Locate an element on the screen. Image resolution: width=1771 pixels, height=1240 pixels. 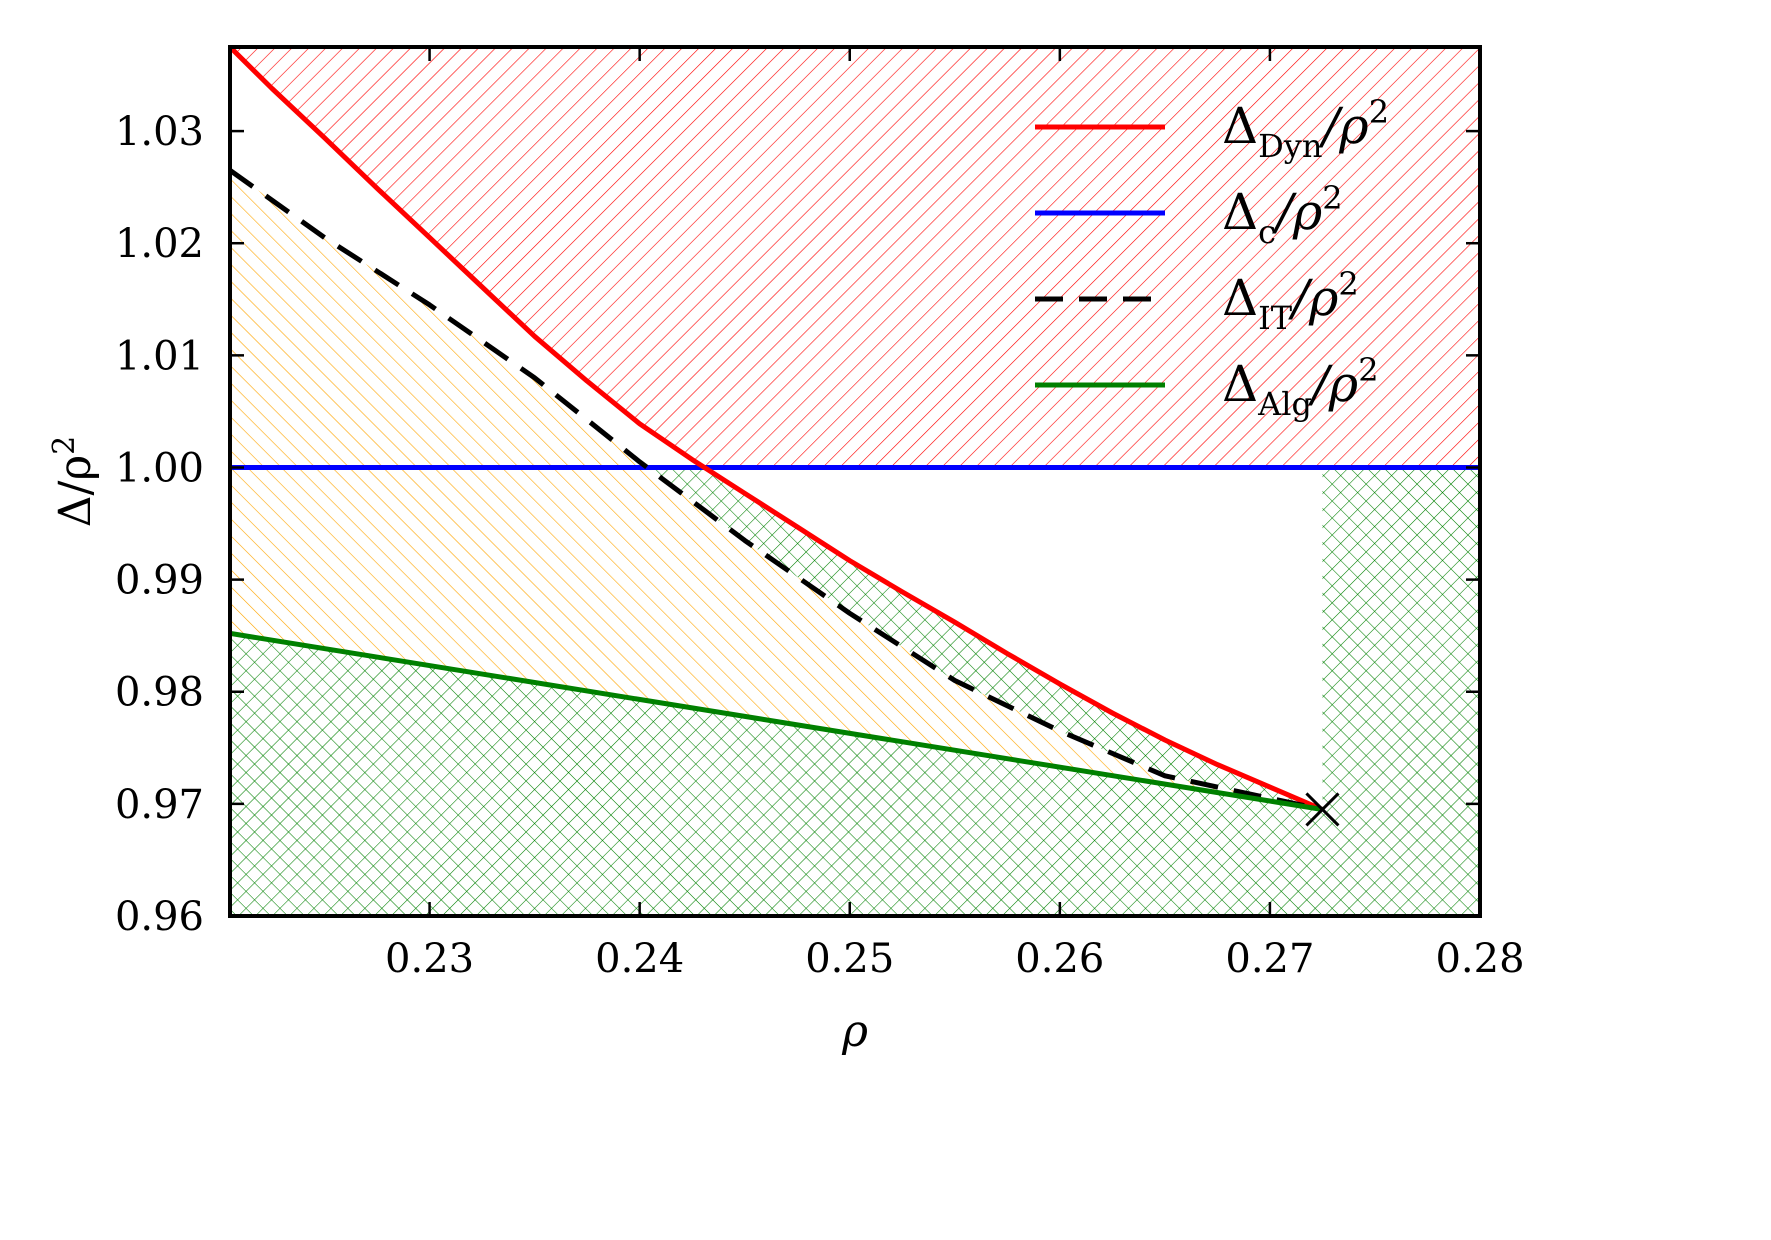
series-line-alg is located at coordinates (776, 721).